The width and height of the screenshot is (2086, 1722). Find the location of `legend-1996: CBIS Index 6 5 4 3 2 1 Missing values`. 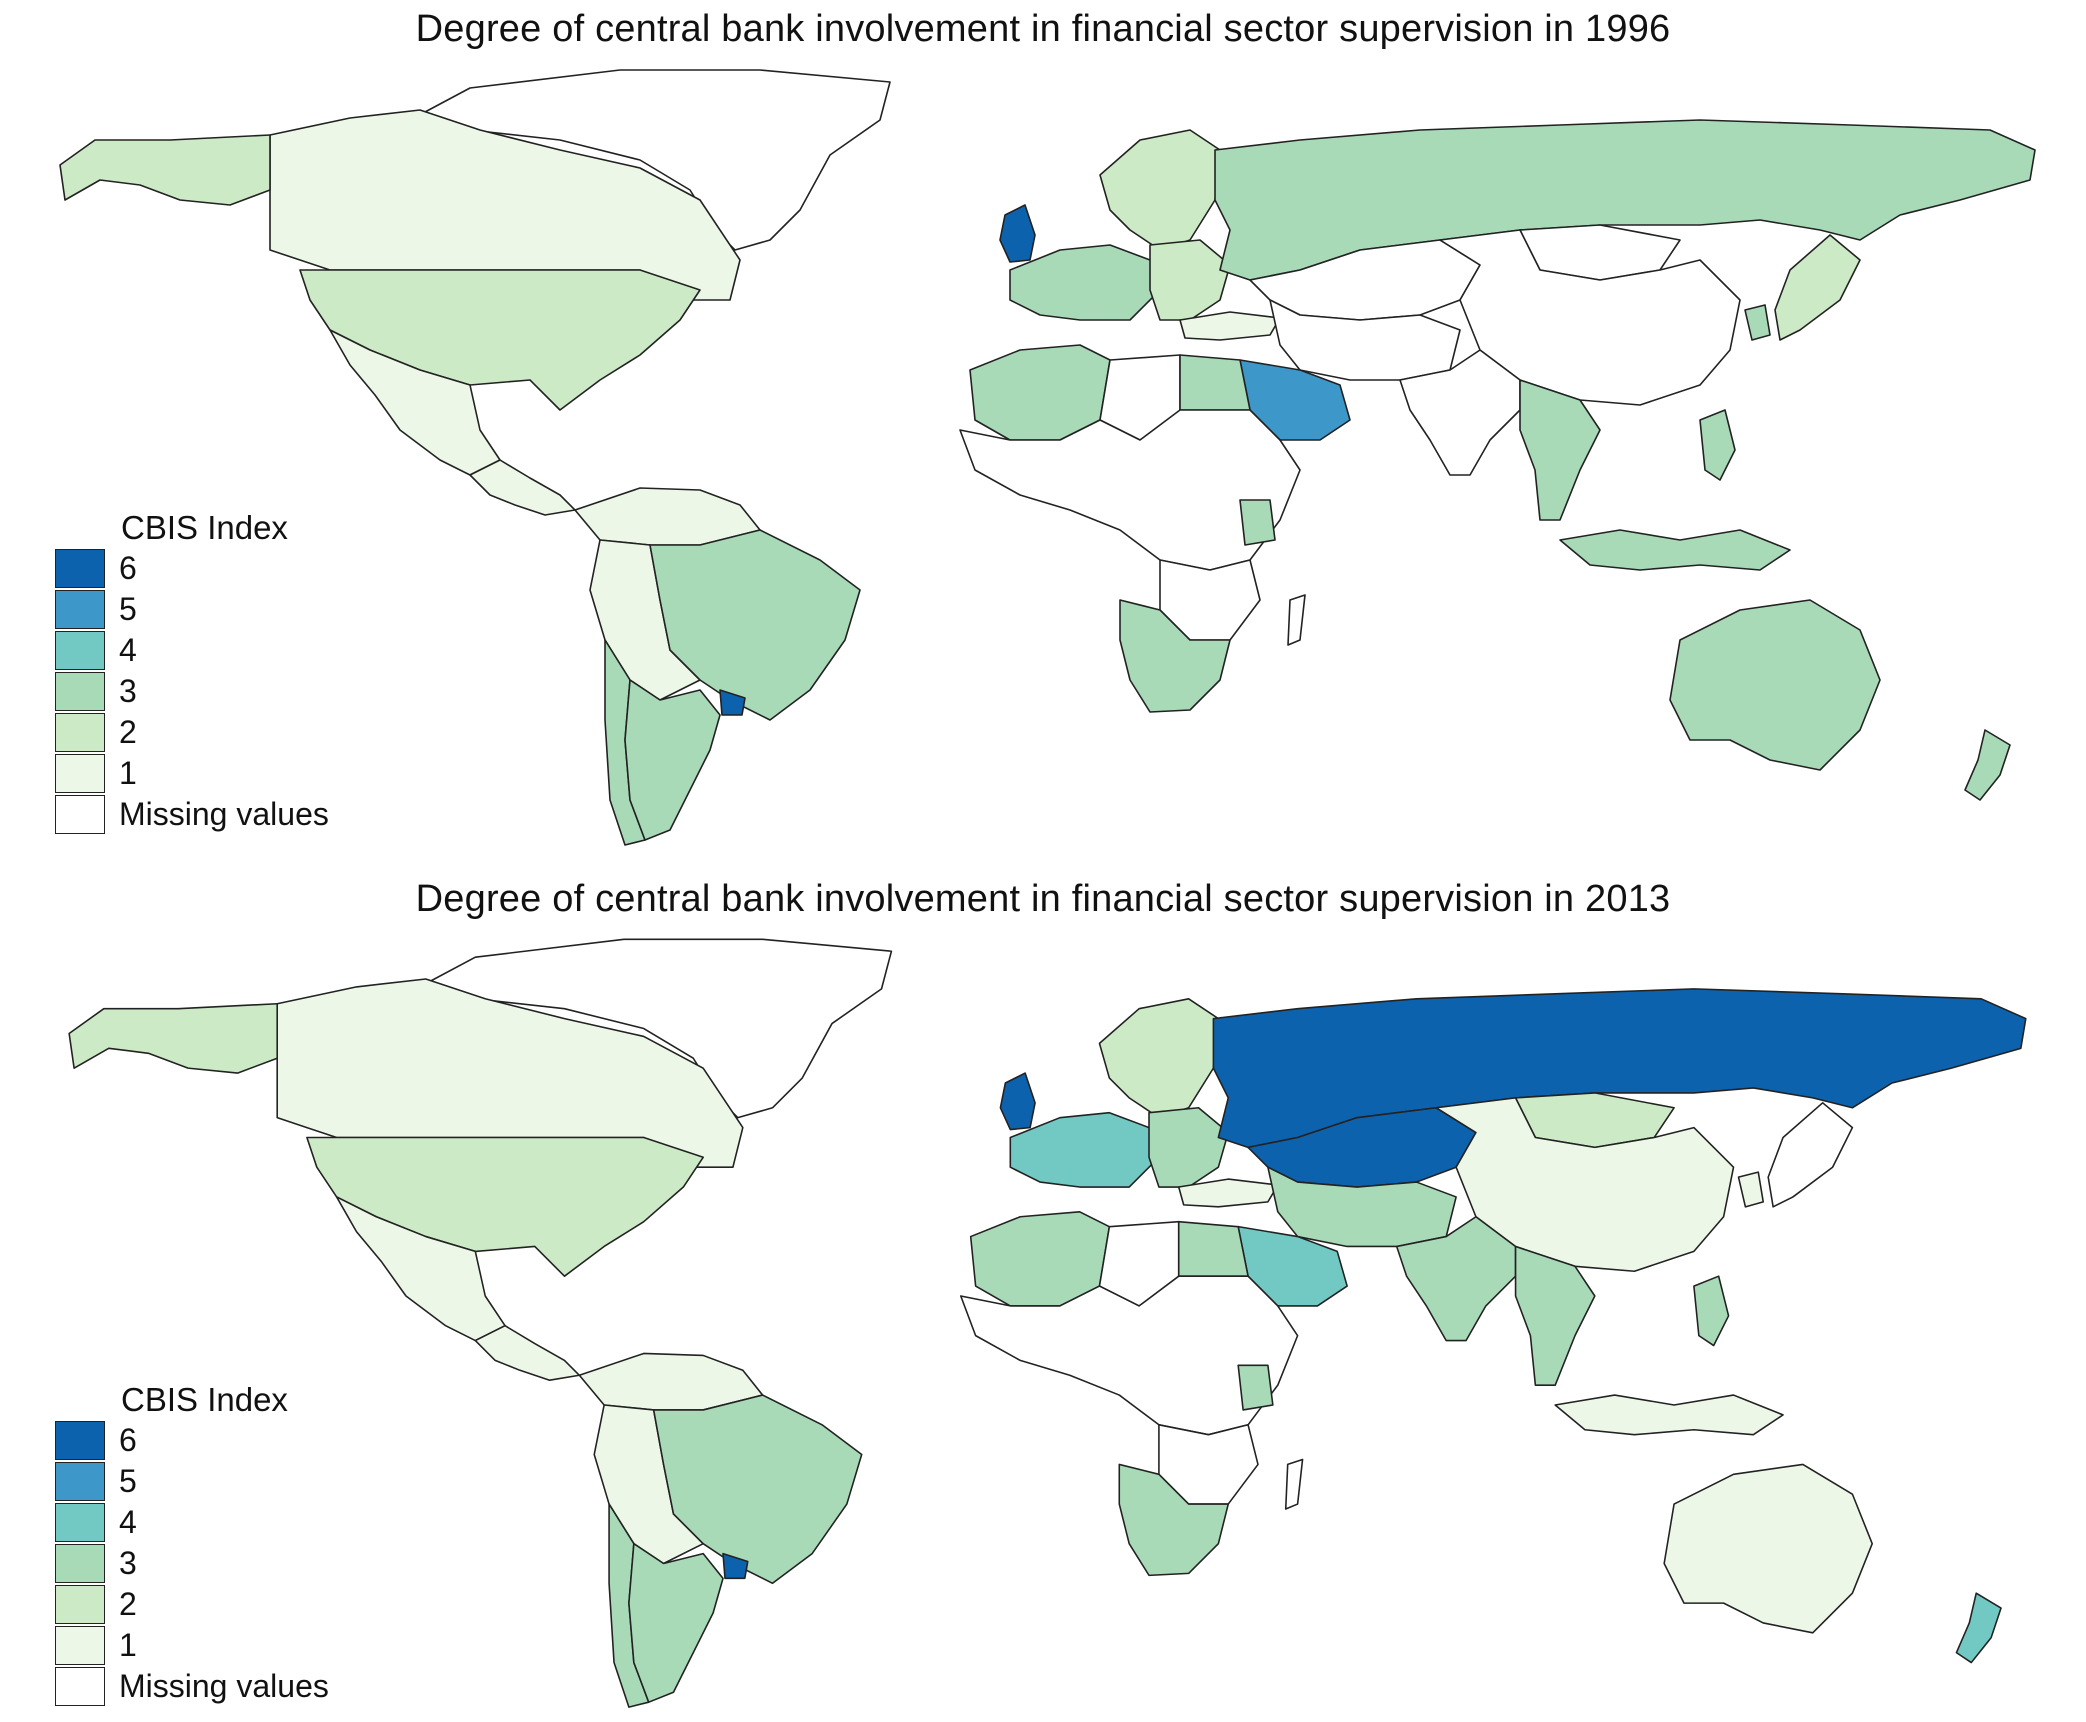

legend-1996: CBIS Index 6 5 4 3 2 1 Missing values is located at coordinates (192, 671).